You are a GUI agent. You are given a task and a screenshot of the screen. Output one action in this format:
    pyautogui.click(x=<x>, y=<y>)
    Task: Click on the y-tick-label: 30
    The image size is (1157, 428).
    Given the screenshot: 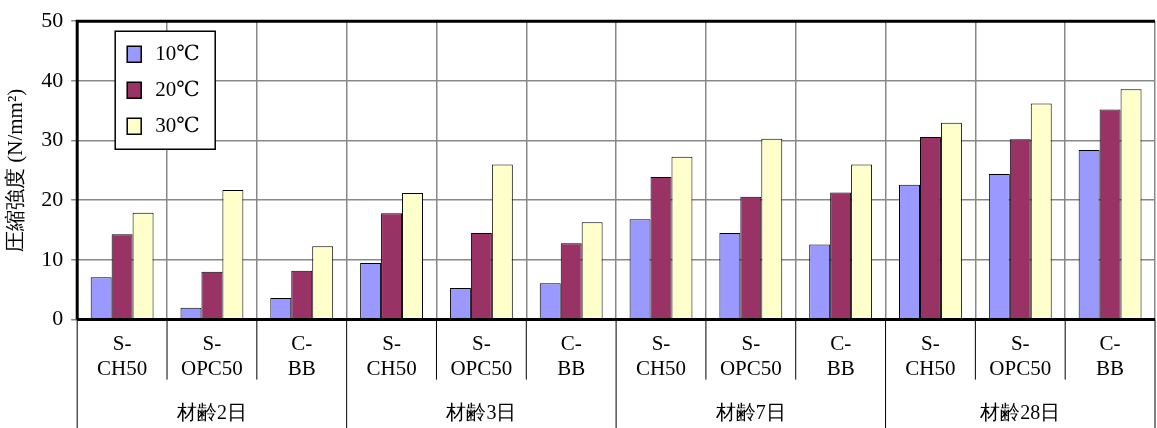 What is the action you would take?
    pyautogui.click(x=52, y=139)
    